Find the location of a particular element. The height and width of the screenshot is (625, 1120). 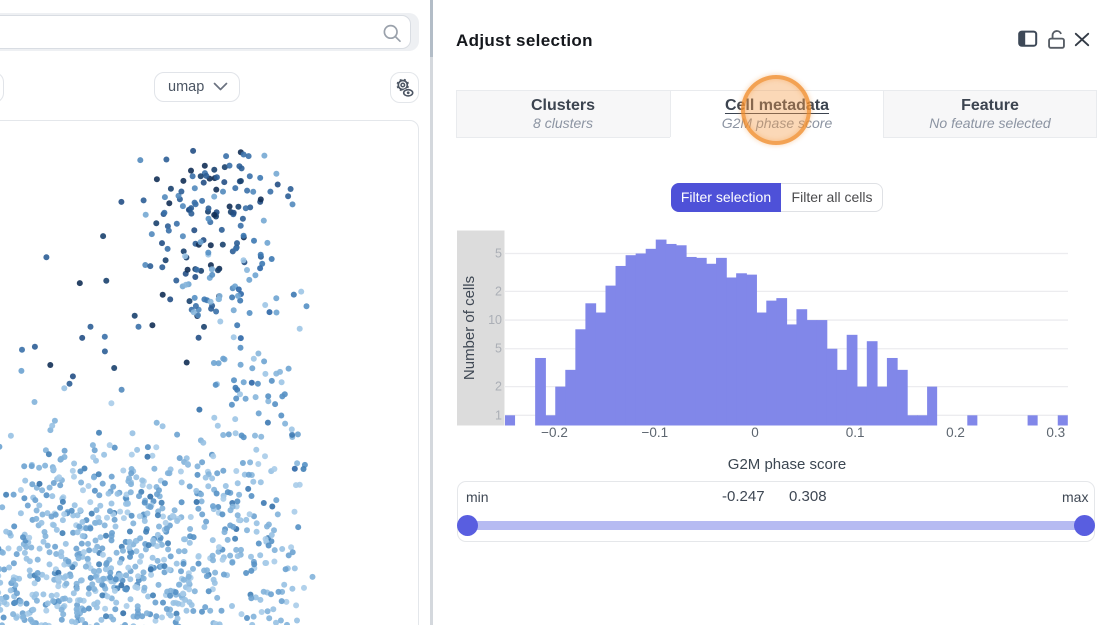

svg-text: −0.2 is located at coordinates (554, 432).